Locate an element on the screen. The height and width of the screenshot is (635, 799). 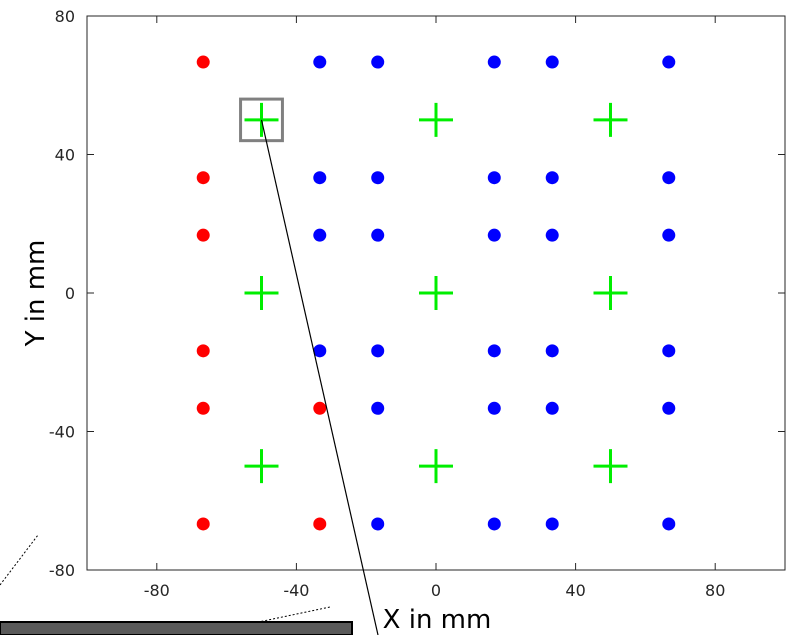
inset-panel-edge is located at coordinates (176, 628).